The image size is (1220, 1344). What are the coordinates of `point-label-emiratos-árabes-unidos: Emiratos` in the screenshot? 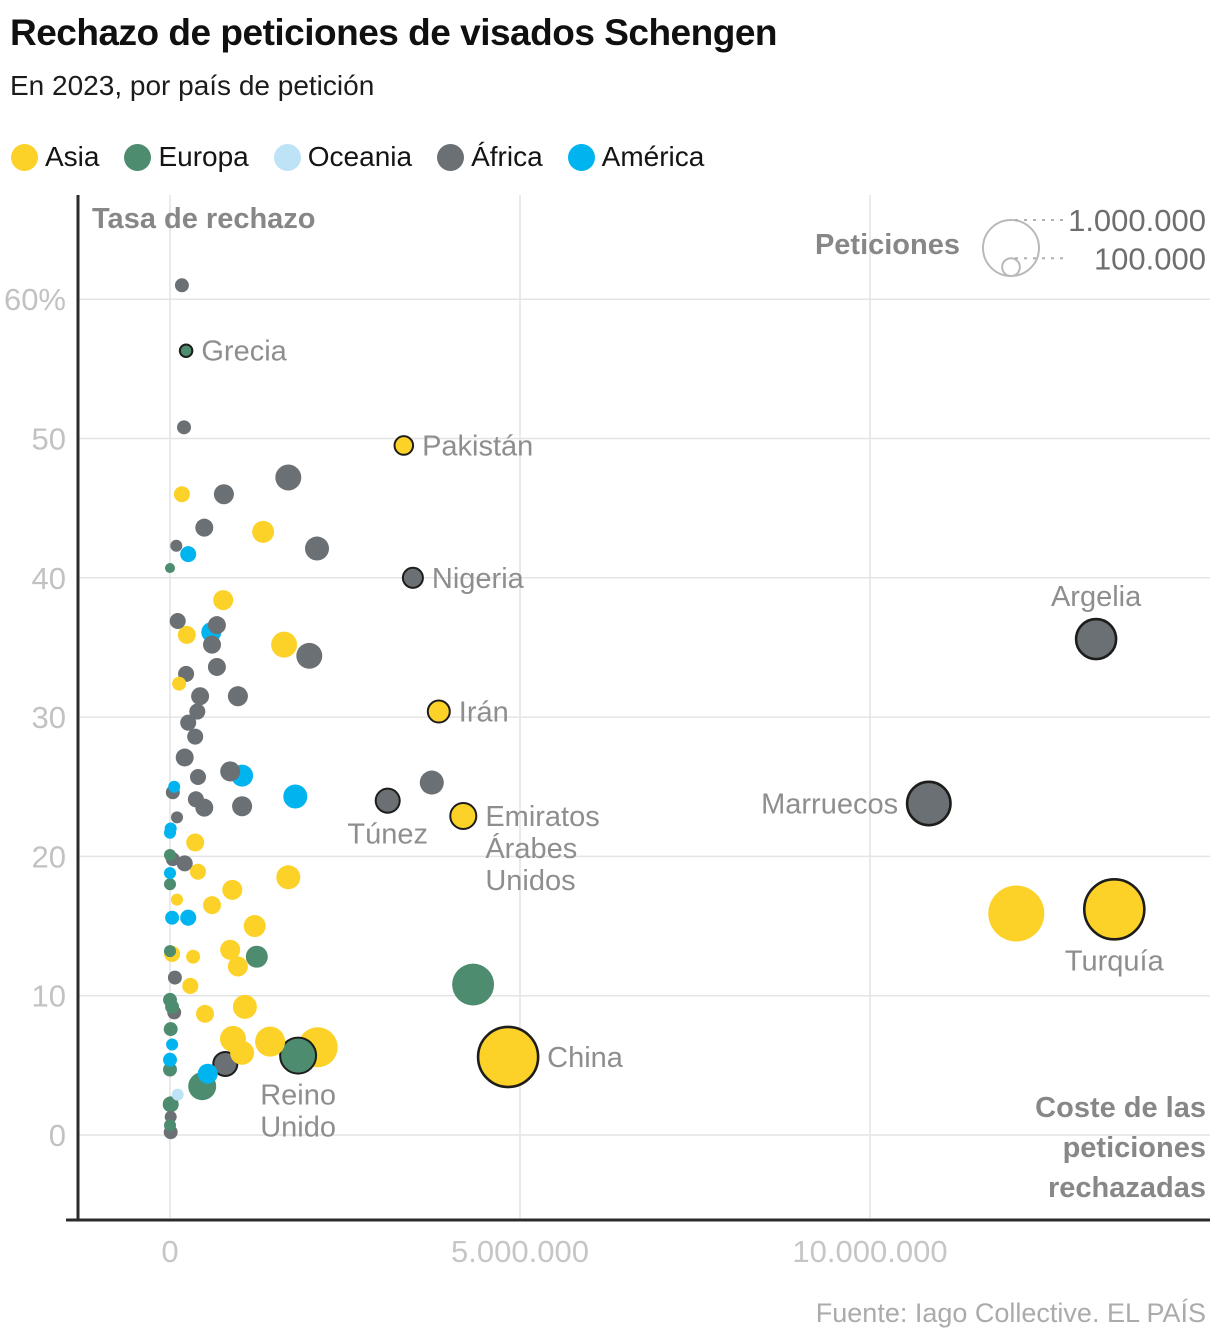 It's located at (542, 817).